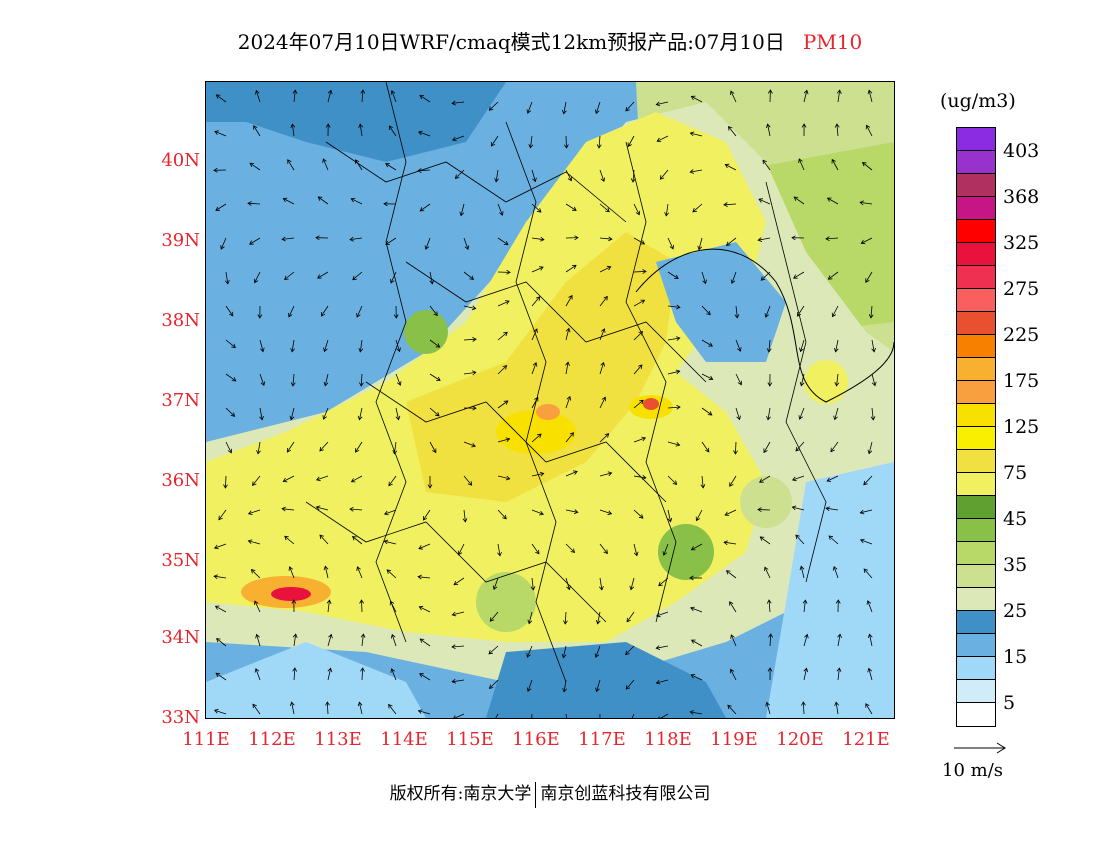 The image size is (1100, 850). I want to click on legend-label-125: 125, so click(1021, 427).